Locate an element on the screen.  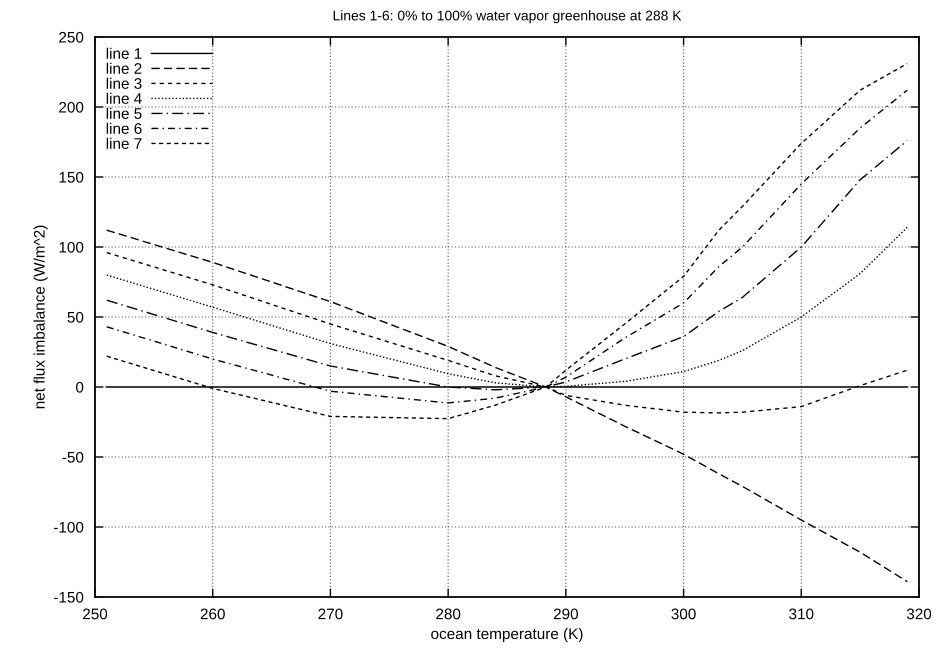
legend-label: line 1 is located at coordinates (124, 53).